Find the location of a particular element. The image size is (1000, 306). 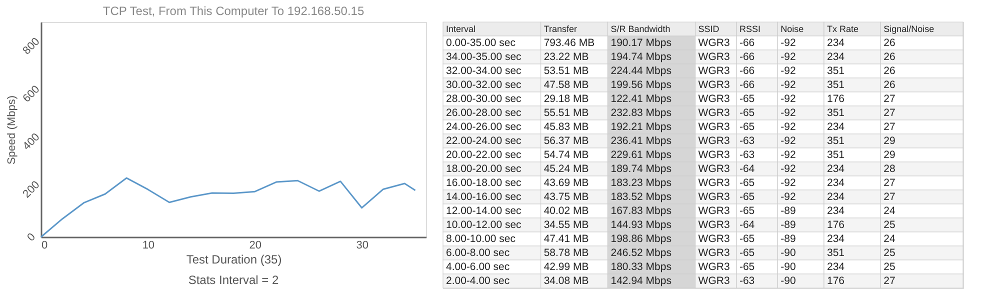

text: 28 is located at coordinates (890, 169).